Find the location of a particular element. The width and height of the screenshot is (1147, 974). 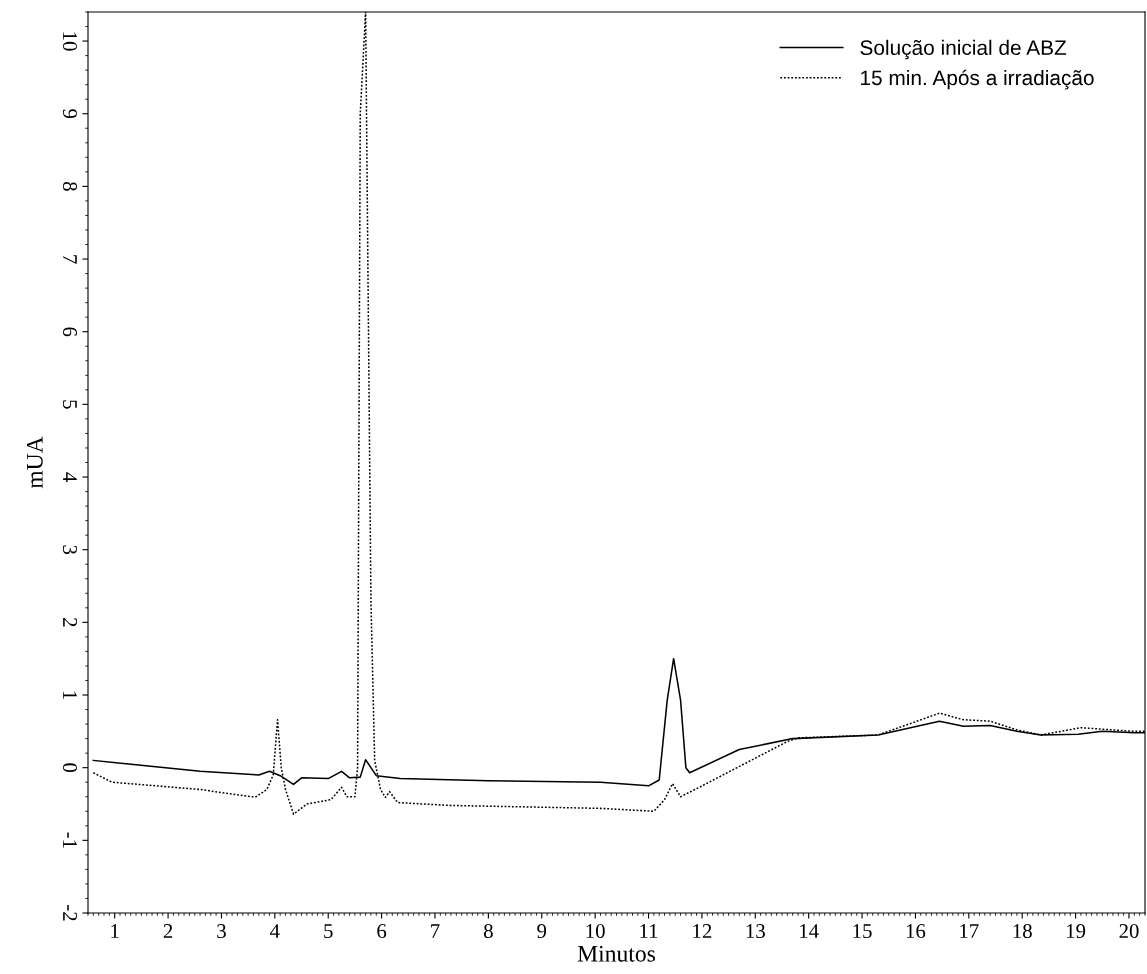

x-tick-label: 15 is located at coordinates (862, 931).